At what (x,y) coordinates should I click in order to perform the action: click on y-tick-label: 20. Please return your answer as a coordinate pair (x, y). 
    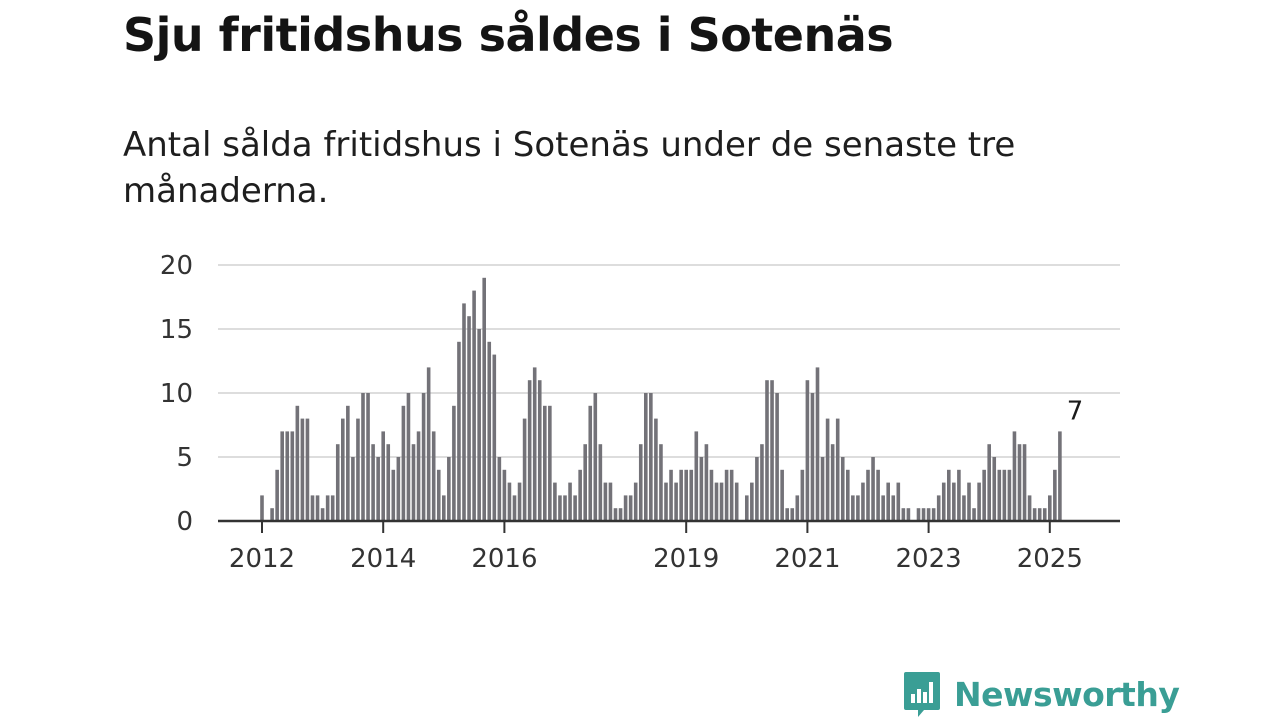
    Looking at the image, I should click on (176, 266).